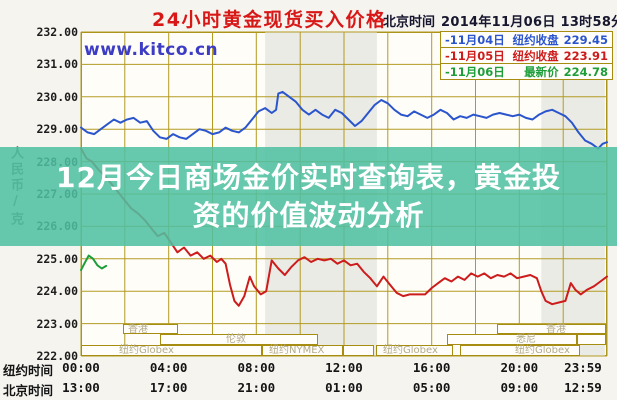 Image resolution: width=617 pixels, height=400 pixels. What do you see at coordinates (560, 55) in the screenshot?
I see `legend-series-value: 纽约收盘 223.91` at bounding box center [560, 55].